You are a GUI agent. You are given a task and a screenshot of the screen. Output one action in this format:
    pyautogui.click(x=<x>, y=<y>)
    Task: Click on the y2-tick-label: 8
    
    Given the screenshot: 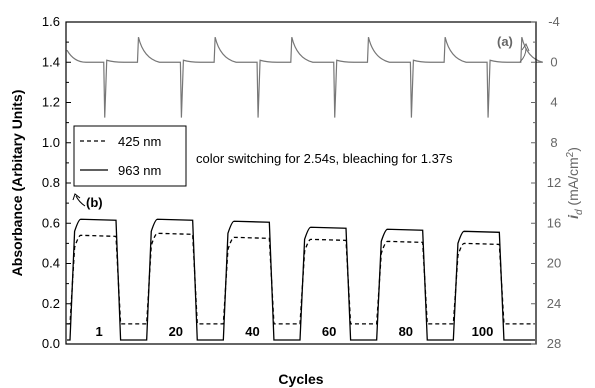 What is the action you would take?
    pyautogui.click(x=553, y=142)
    